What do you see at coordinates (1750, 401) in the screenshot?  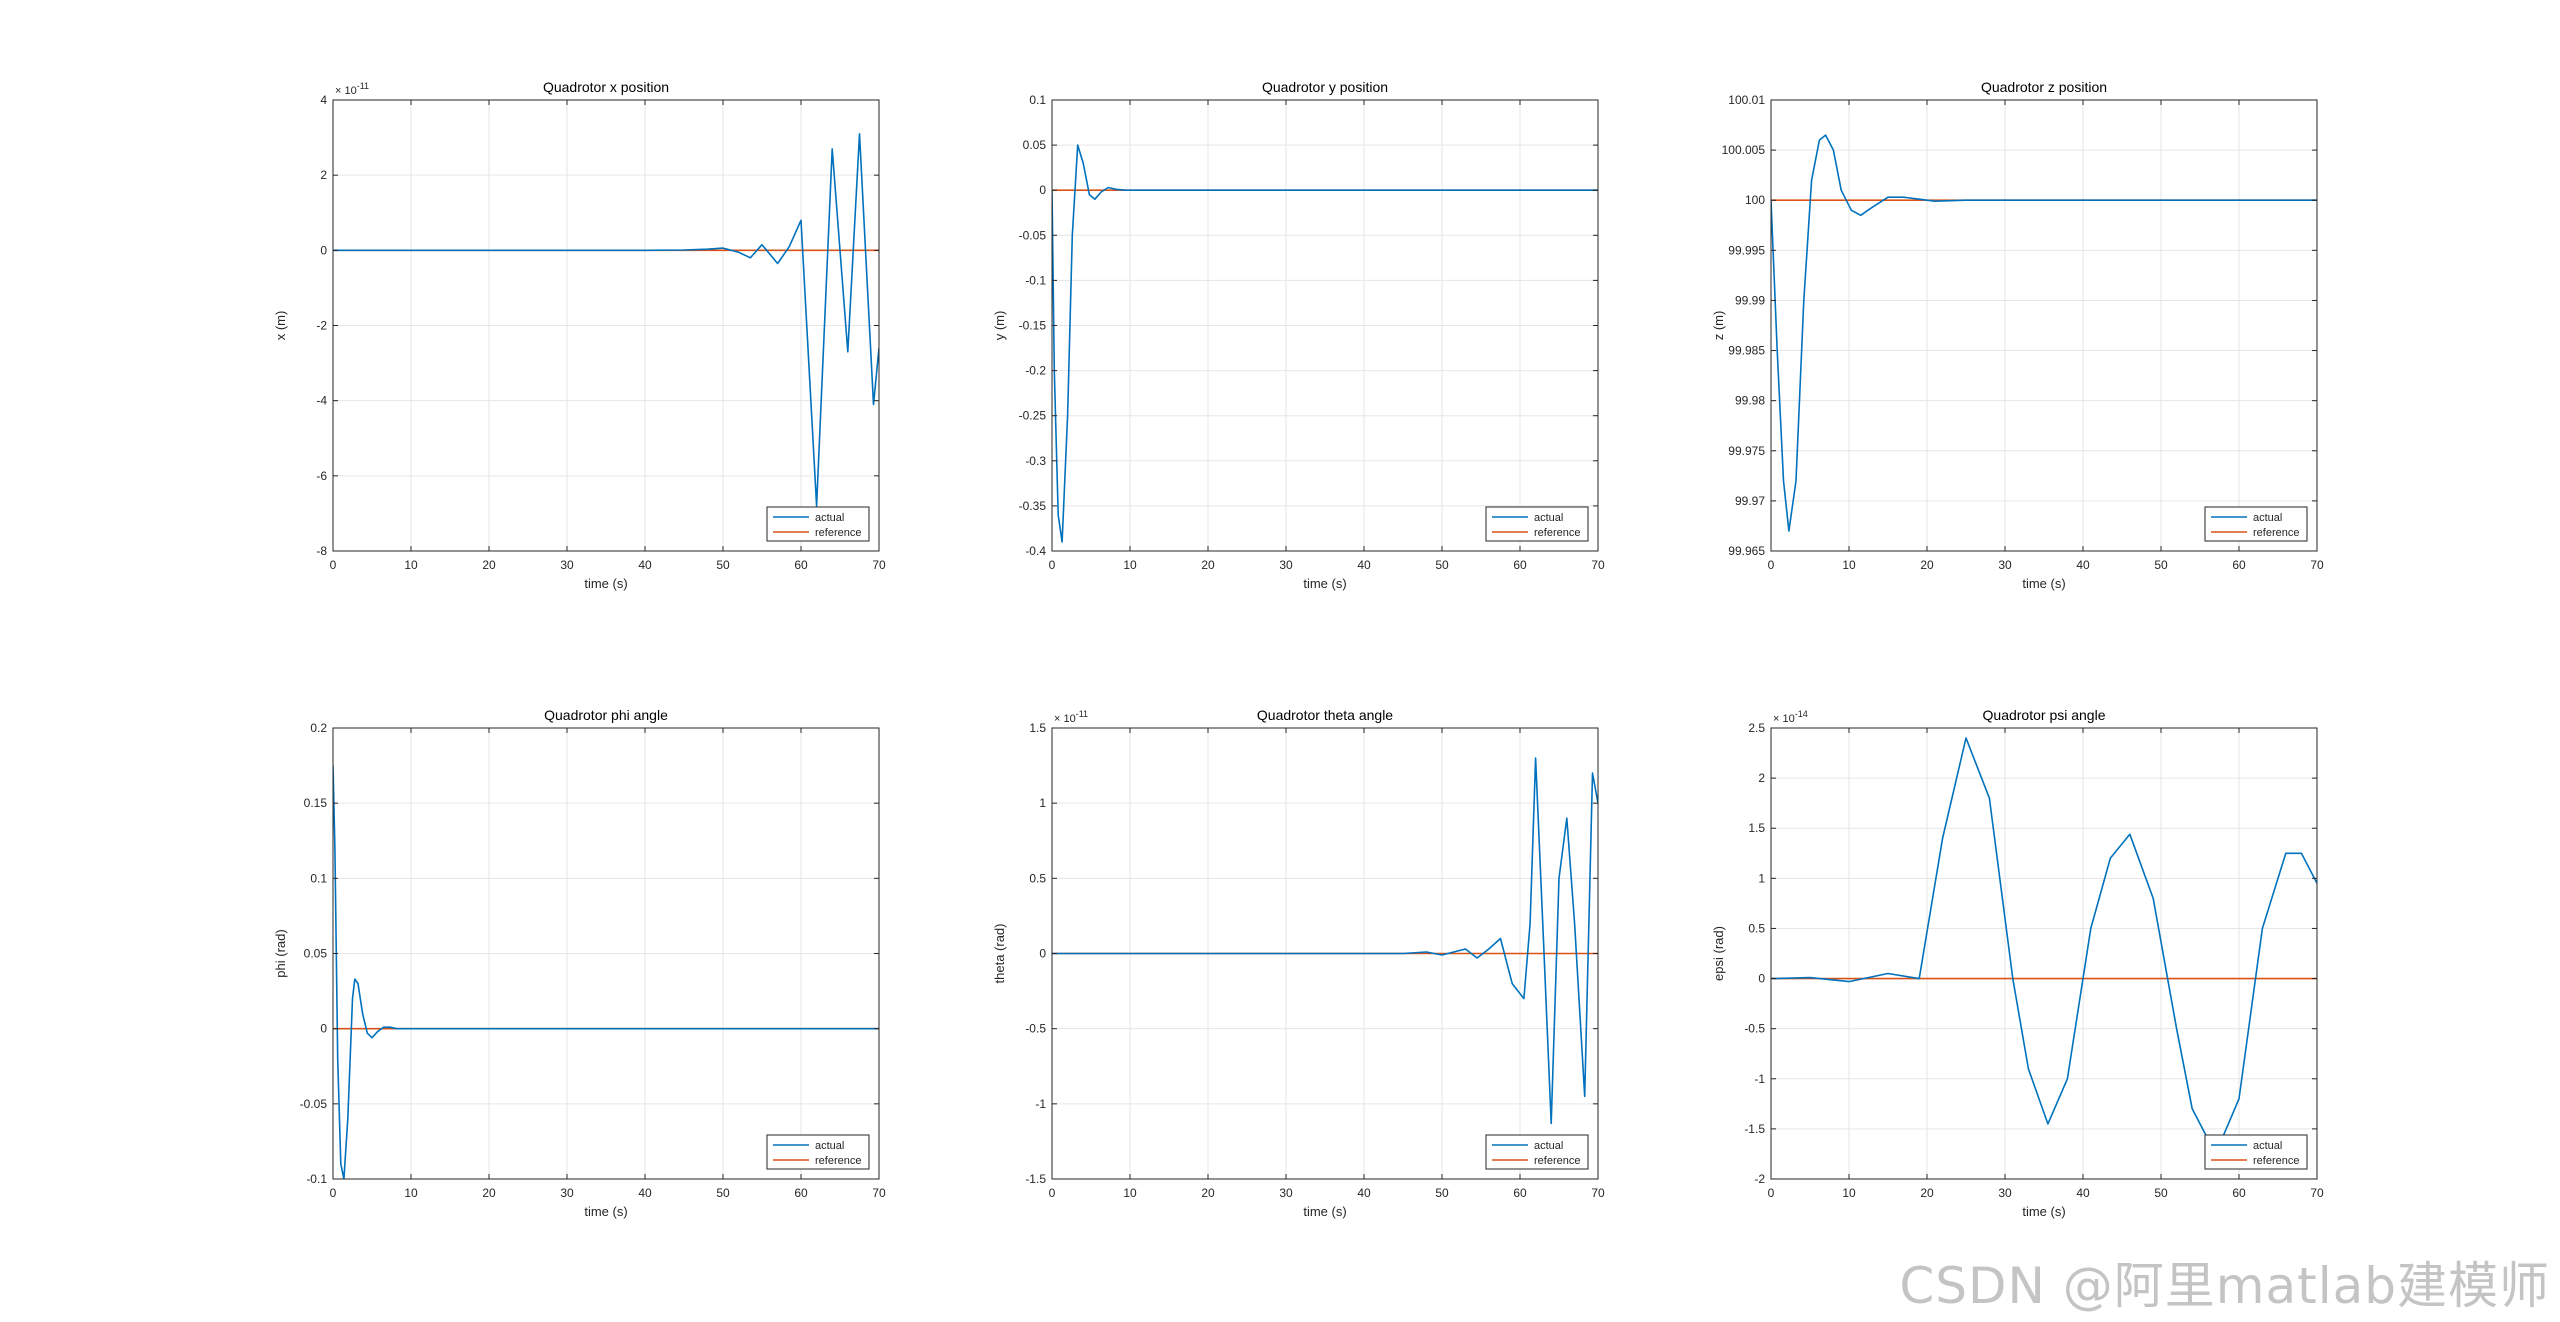 I see `y-tick-label: 99.98` at bounding box center [1750, 401].